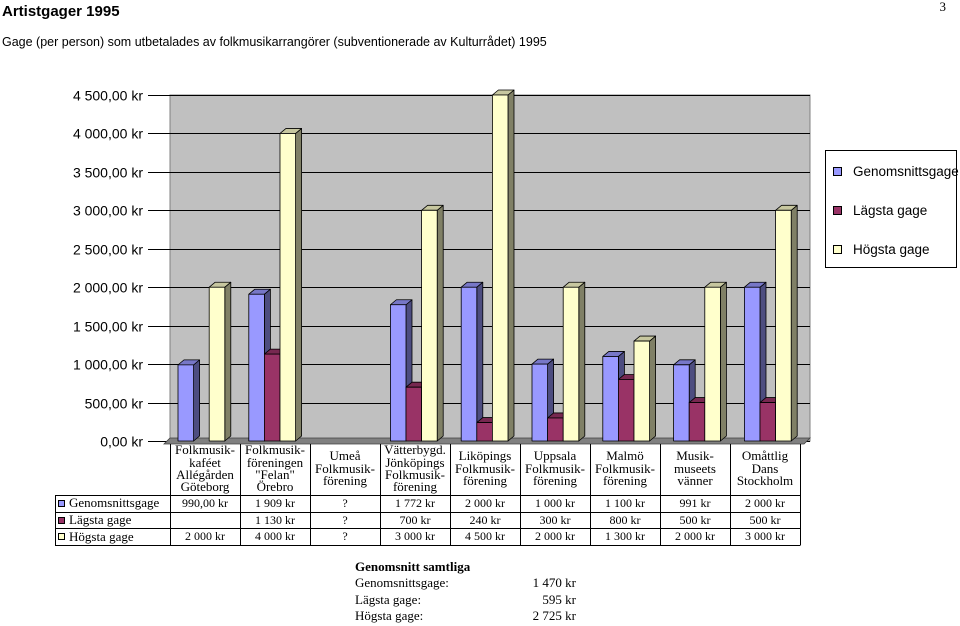  I want to click on y-tick-label: 3 500,00 kr, so click(108, 173).